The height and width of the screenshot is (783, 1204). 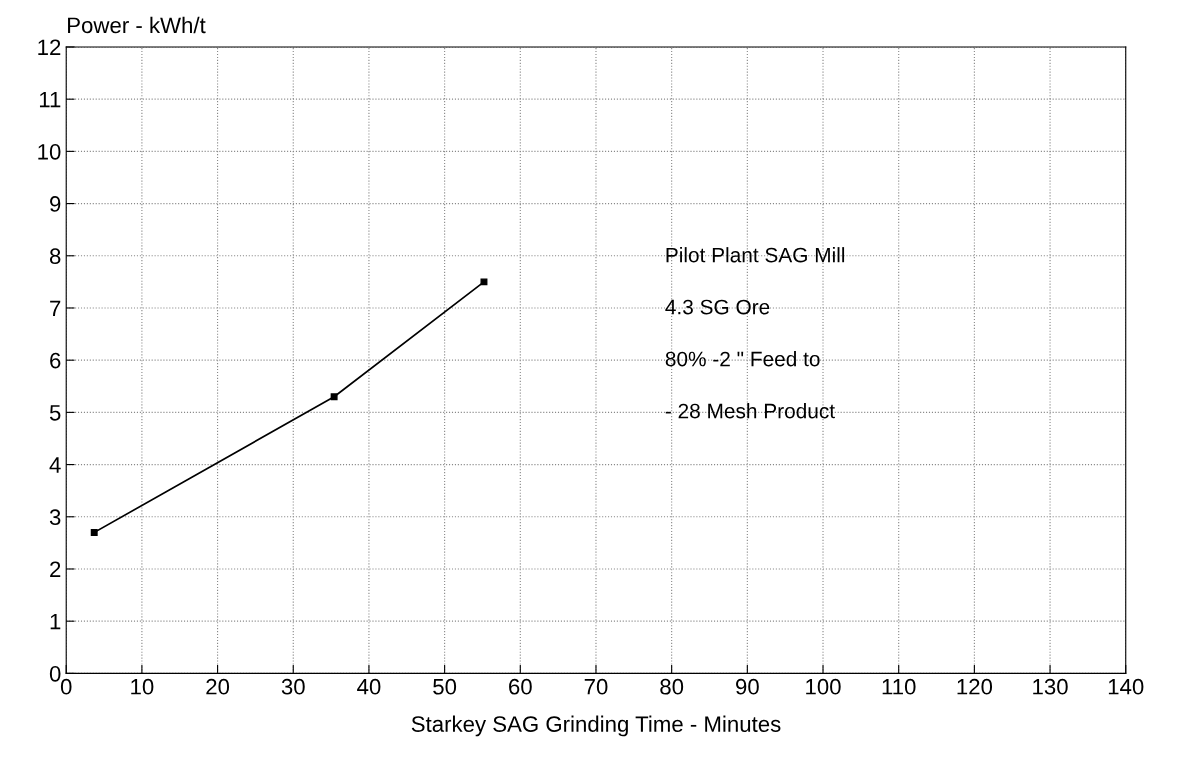 What do you see at coordinates (369, 686) in the screenshot?
I see `x-tick-label: 40` at bounding box center [369, 686].